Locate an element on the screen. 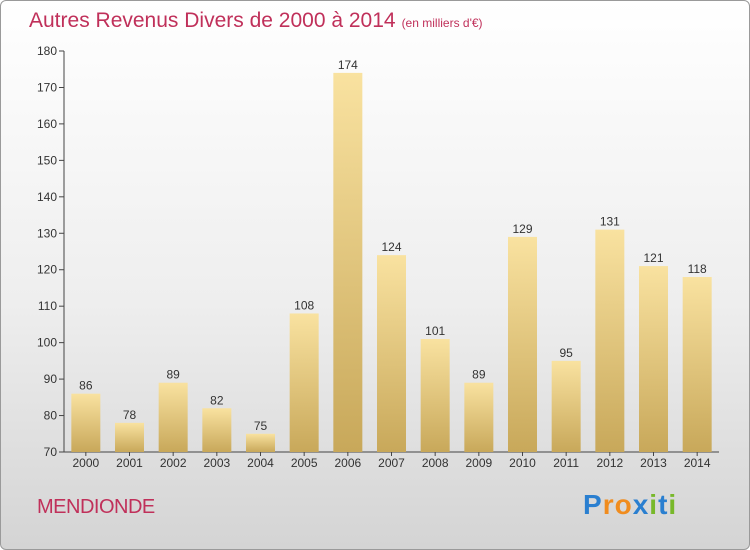 Image resolution: width=750 pixels, height=550 pixels. data-label: 101 is located at coordinates (435, 331).